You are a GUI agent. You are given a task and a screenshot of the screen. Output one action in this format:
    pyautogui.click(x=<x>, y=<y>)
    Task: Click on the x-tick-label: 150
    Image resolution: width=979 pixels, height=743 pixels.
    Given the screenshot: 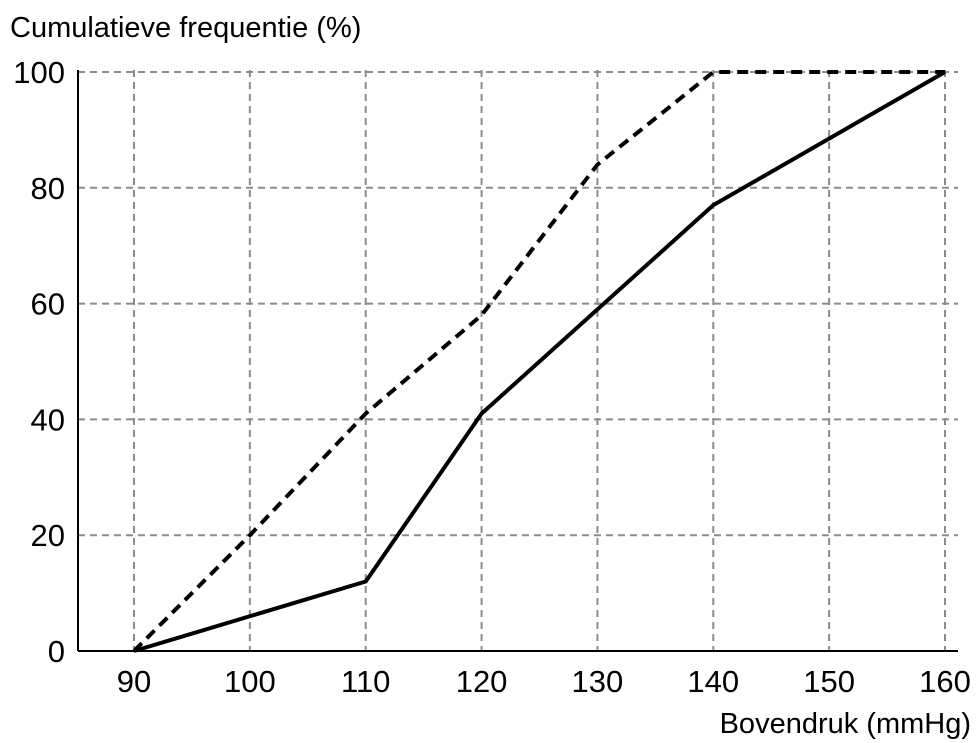 What is the action you would take?
    pyautogui.click(x=829, y=681)
    